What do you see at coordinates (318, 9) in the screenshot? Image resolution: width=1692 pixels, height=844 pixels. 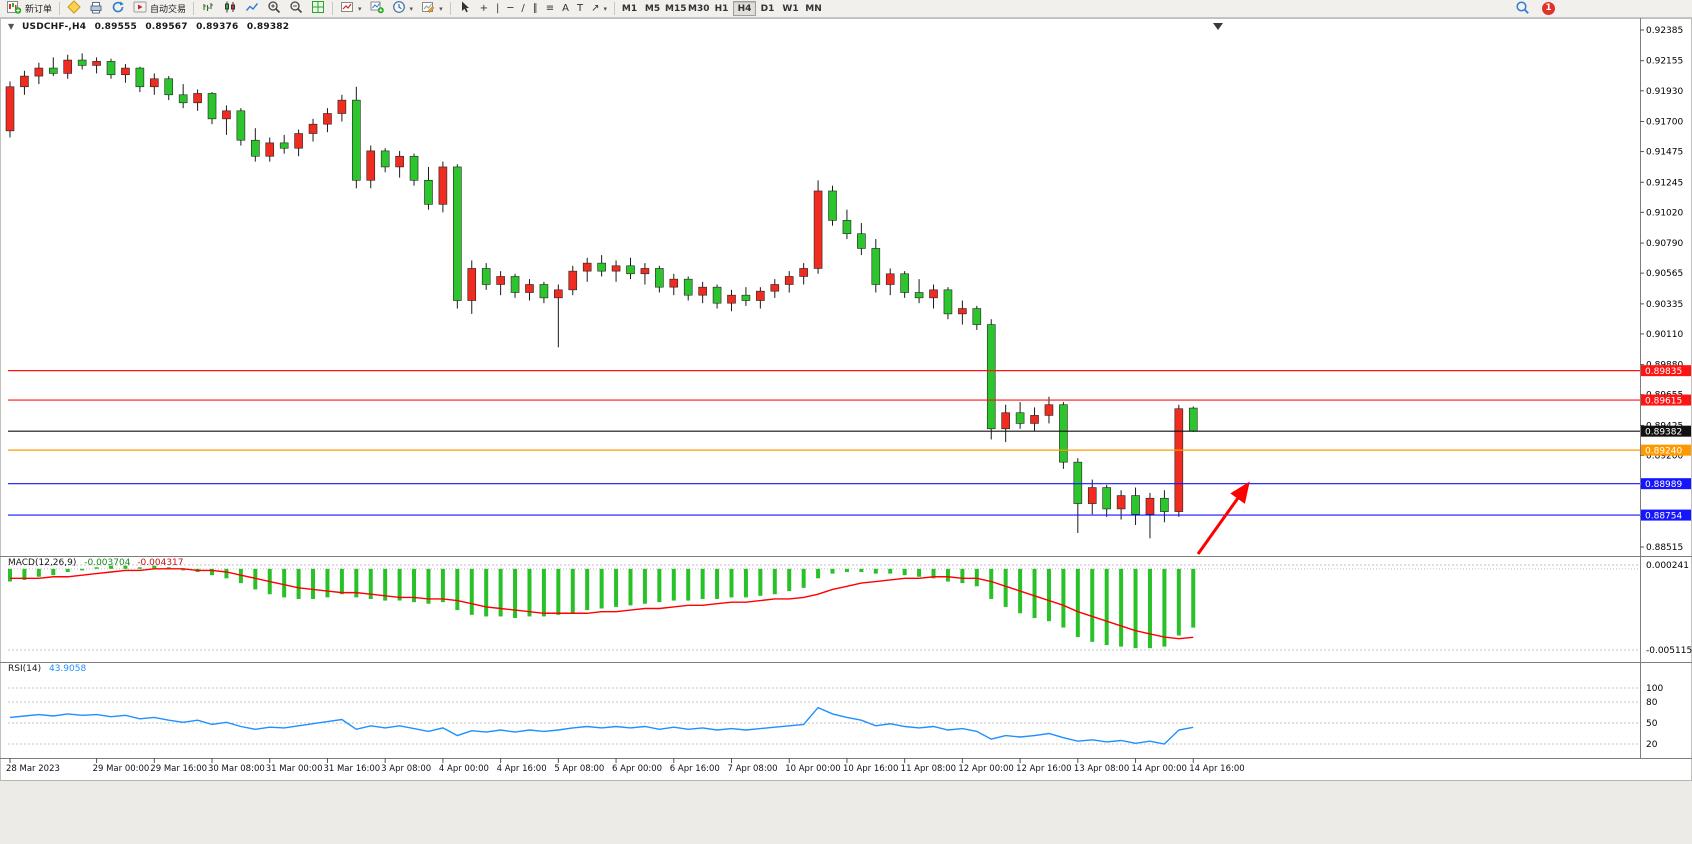 I see `tile-windows-button` at bounding box center [318, 9].